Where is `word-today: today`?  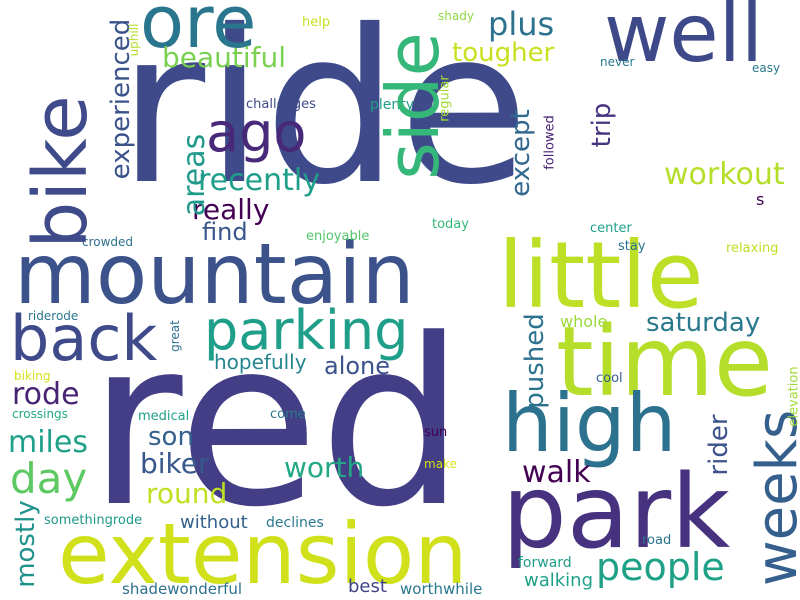
word-today: today is located at coordinates (450, 224).